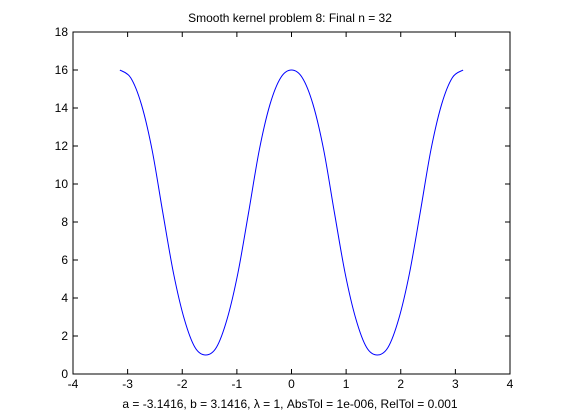 The height and width of the screenshot is (420, 561). Describe the element at coordinates (237, 384) in the screenshot. I see `x-tick-label: -1` at that location.